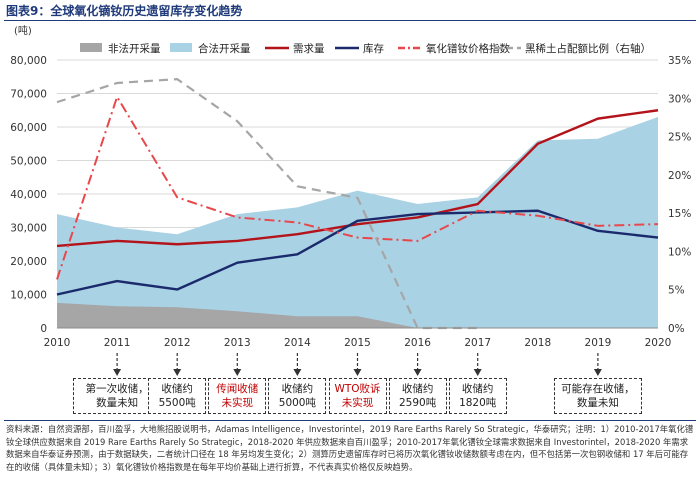 Image resolution: width=700 pixels, height=478 pixels. Describe the element at coordinates (679, 214) in the screenshot. I see `y-right-tick-label: 15%` at that location.